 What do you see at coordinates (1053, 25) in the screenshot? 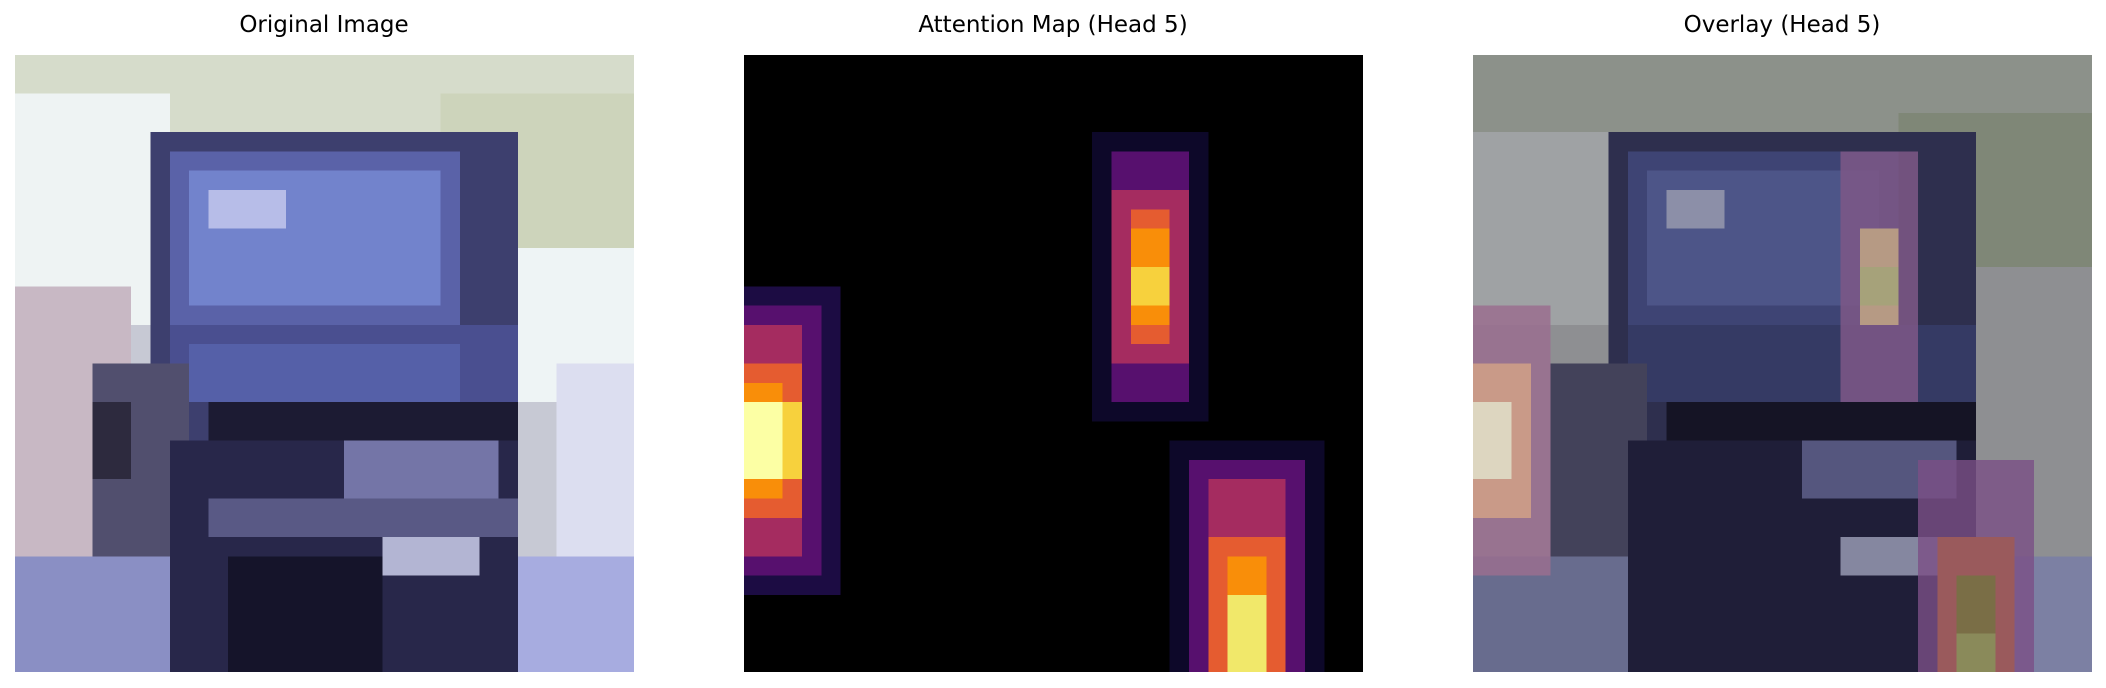
I see `attention-map-title: Attention Map (Head 5)` at bounding box center [1053, 25].